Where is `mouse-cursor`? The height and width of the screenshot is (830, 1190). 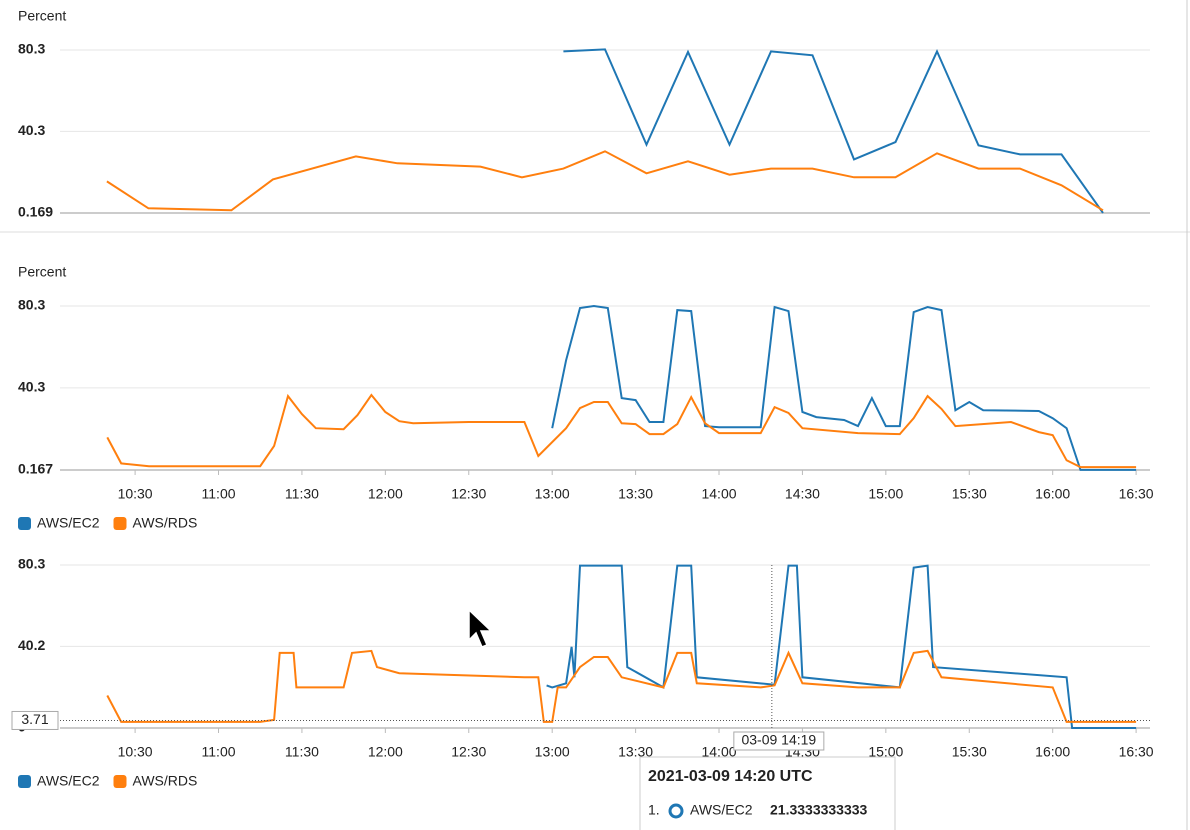 mouse-cursor is located at coordinates (480, 628).